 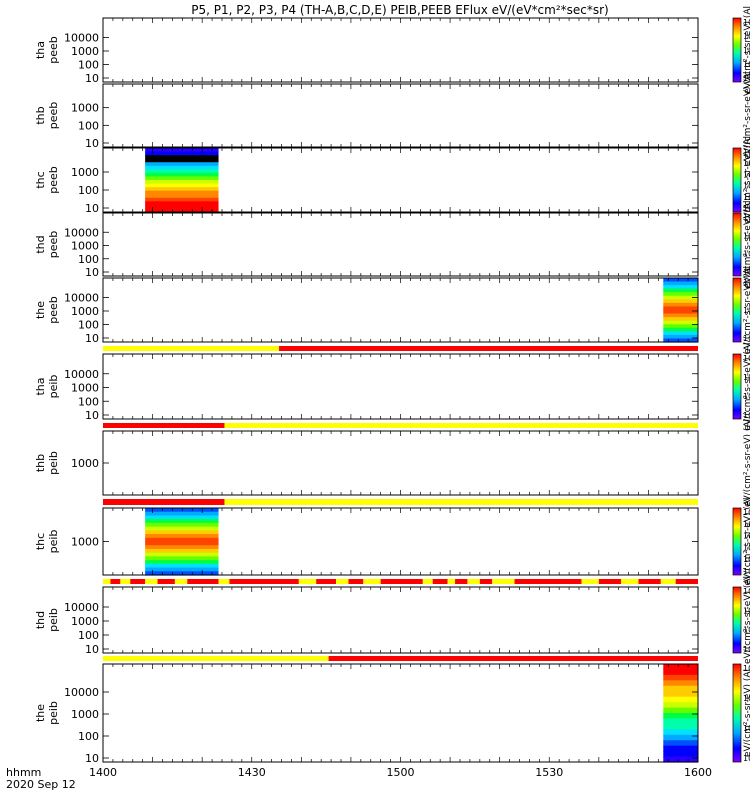 What do you see at coordinates (746, 22) in the screenshot?
I see `colorbar-tick-label: 10⁸` at bounding box center [746, 22].